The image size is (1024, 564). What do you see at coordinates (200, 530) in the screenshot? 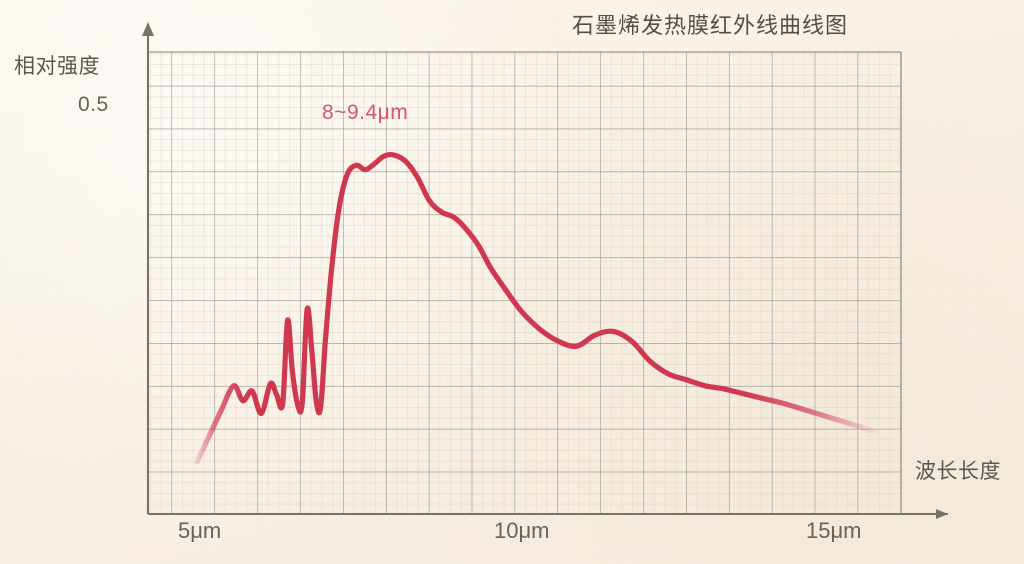
I see `x-axis-tick-label-5um: 5μm` at bounding box center [200, 530].